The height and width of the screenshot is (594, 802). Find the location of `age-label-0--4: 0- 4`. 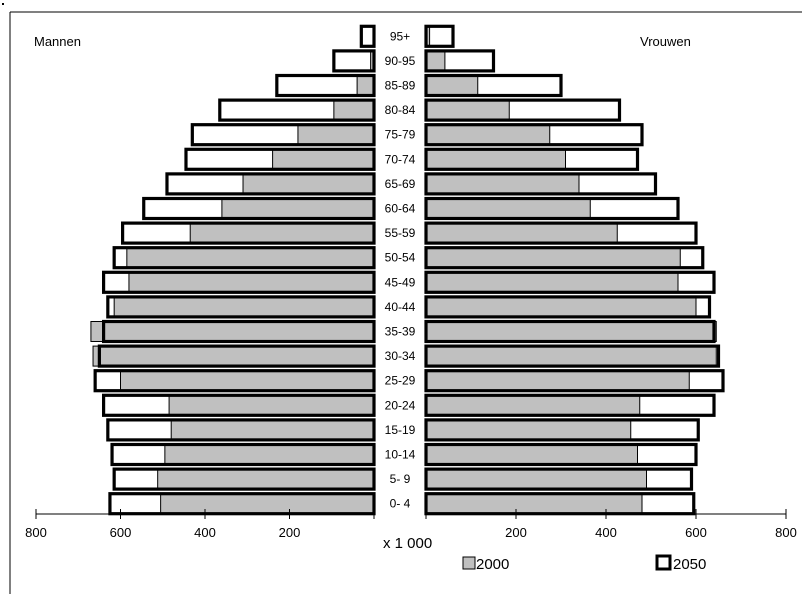

age-label-0--4: 0- 4 is located at coordinates (400, 504).